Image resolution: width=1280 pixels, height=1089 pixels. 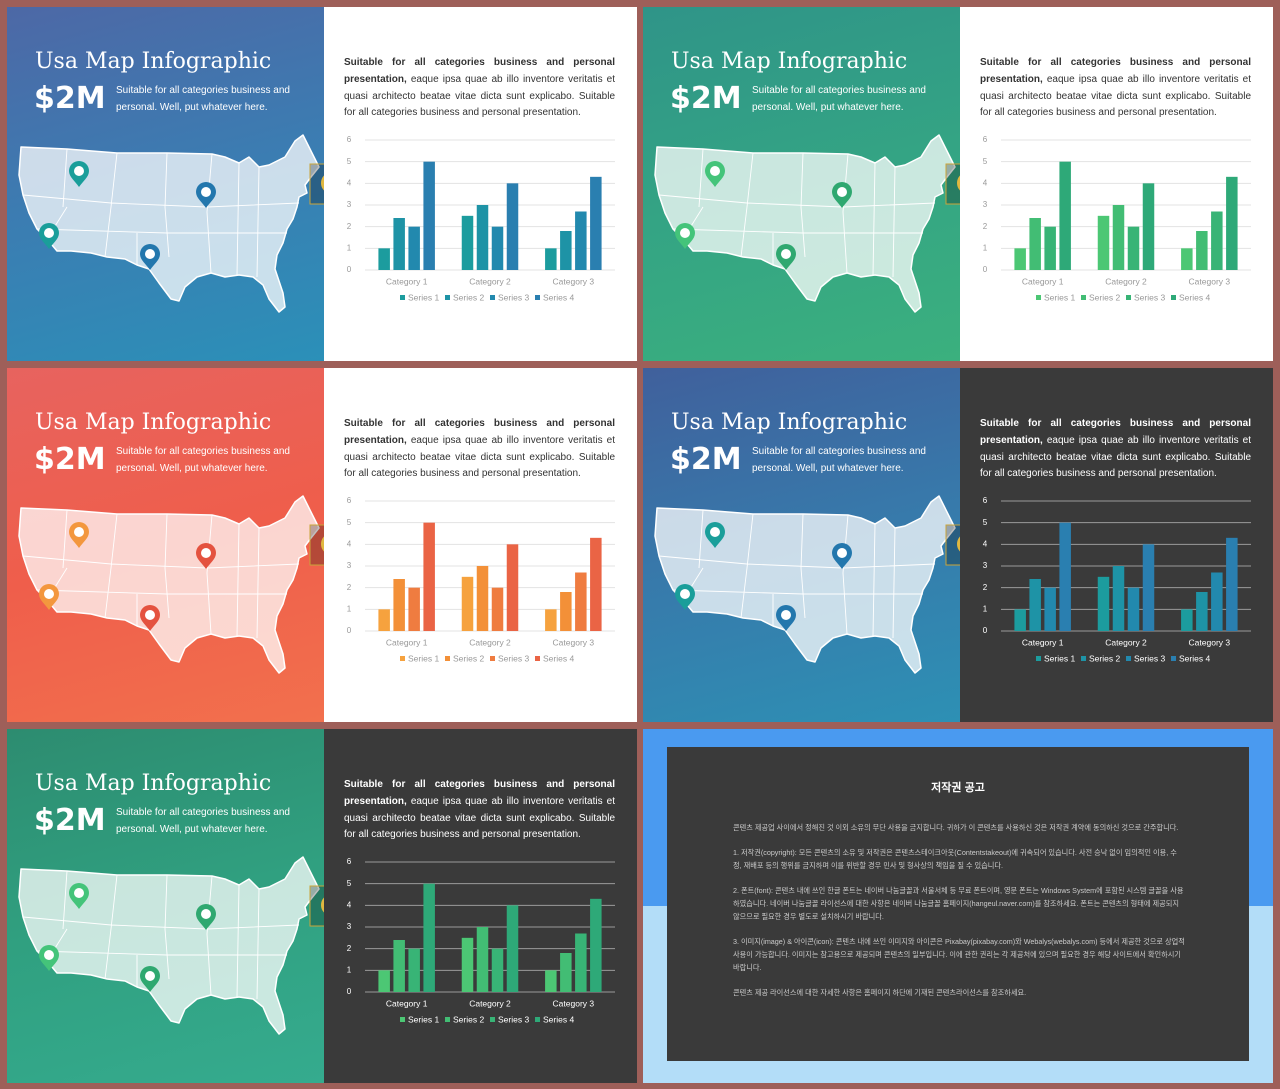 What do you see at coordinates (316, 545) in the screenshot?
I see `logo-frame` at bounding box center [316, 545].